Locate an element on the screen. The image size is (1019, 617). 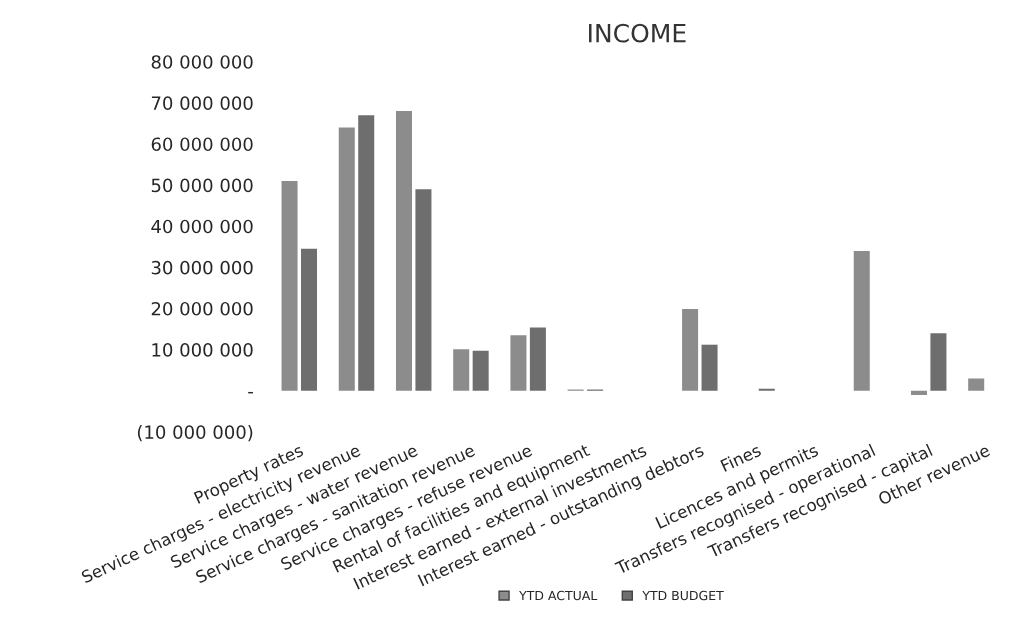
y-tick-label: 40 000 000 is located at coordinates (202, 226).